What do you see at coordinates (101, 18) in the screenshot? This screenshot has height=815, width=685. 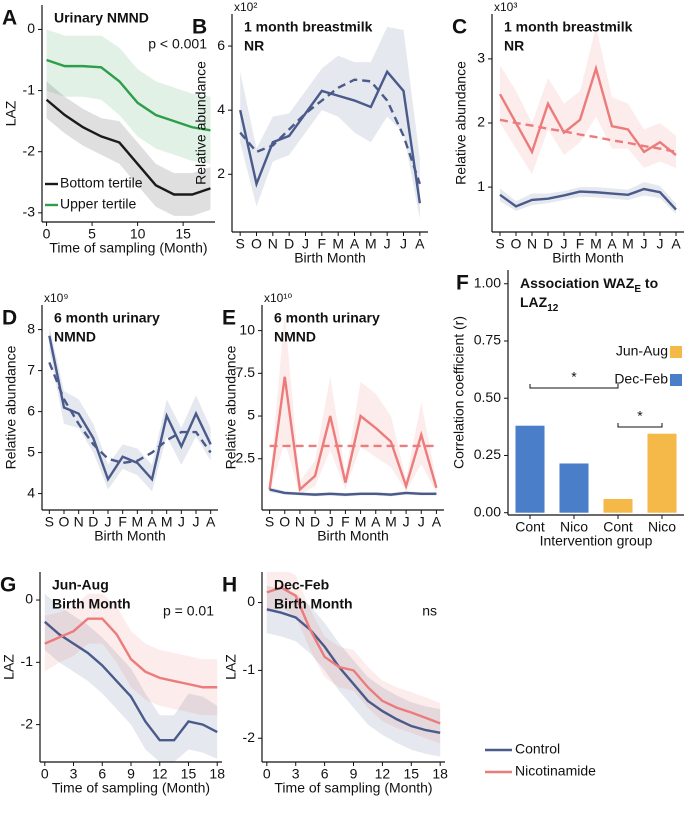 I see `chart-title: Urinary NMND` at bounding box center [101, 18].